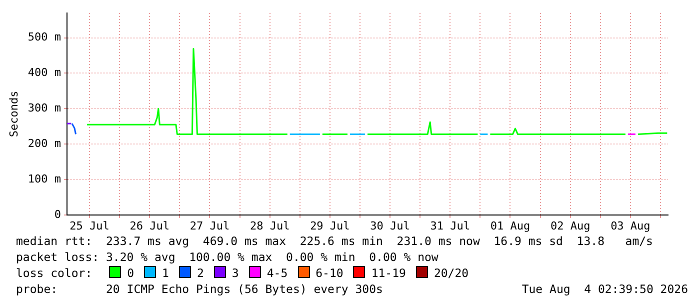 This screenshot has width=697, height=297. What do you see at coordinates (45, 179) in the screenshot?
I see `y-tick-label: 100 m` at bounding box center [45, 179].